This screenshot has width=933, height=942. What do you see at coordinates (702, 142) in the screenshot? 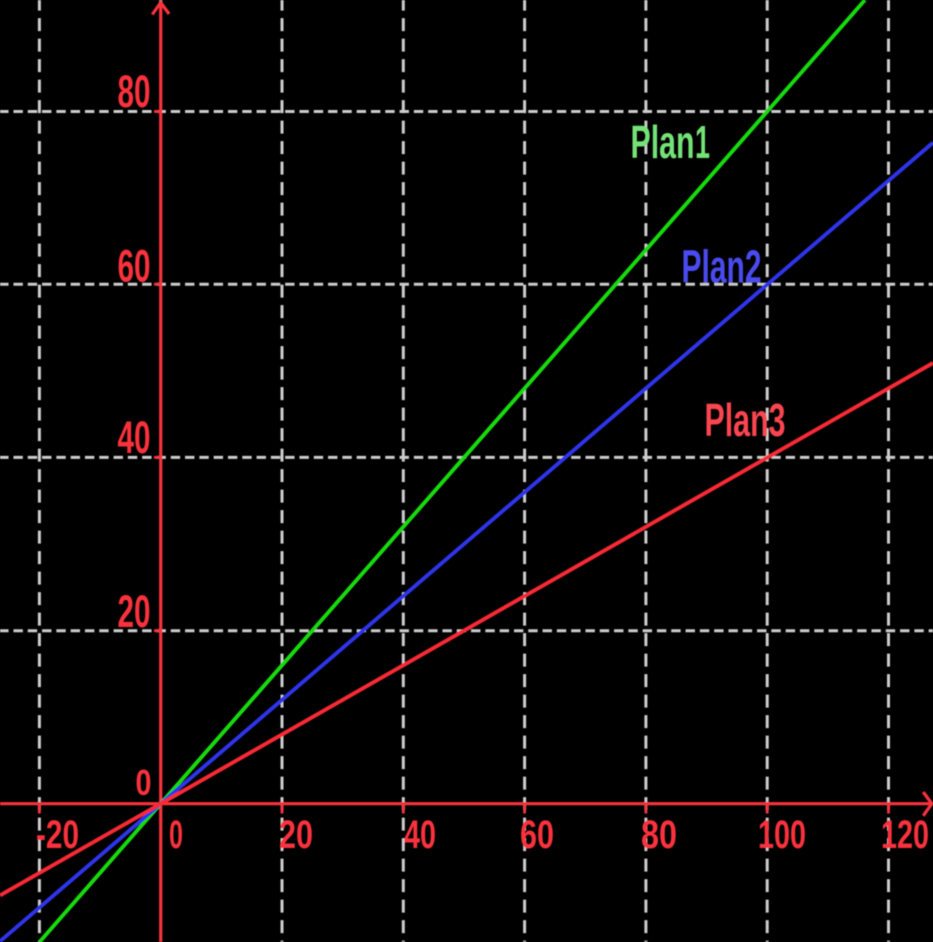
I see `svg-text: 1` at bounding box center [702, 142].